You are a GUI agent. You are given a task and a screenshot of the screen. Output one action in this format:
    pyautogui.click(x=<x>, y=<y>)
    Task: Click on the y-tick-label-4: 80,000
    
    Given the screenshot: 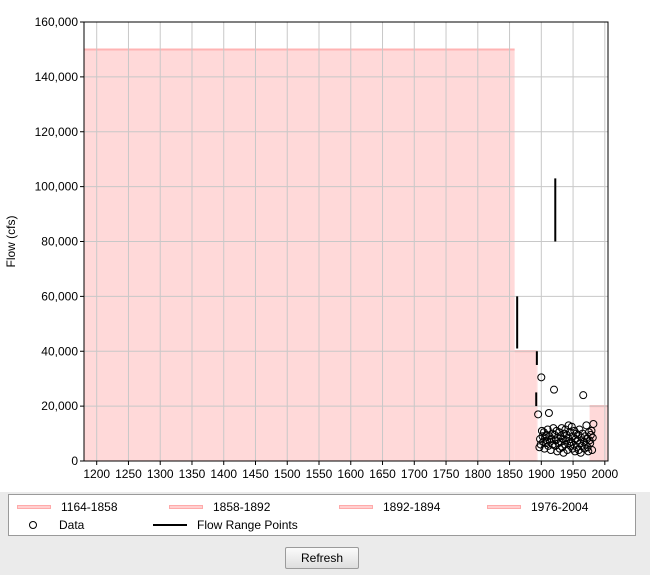 What is the action you would take?
    pyautogui.click(x=59, y=242)
    